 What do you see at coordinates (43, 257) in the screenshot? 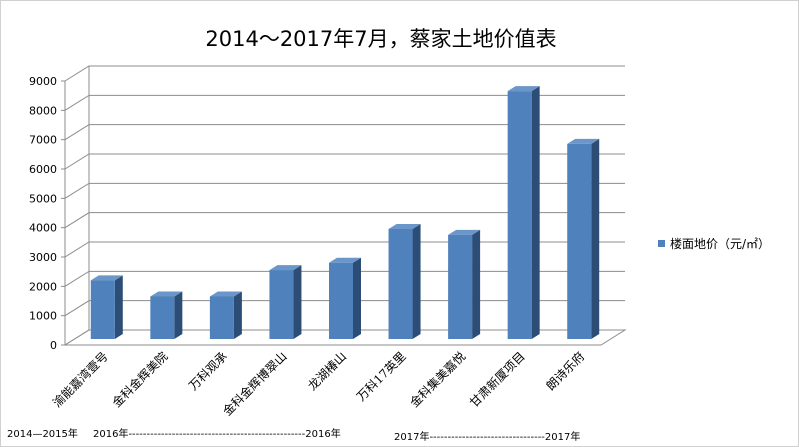
I see `y-tick-label: 3000` at bounding box center [43, 257].